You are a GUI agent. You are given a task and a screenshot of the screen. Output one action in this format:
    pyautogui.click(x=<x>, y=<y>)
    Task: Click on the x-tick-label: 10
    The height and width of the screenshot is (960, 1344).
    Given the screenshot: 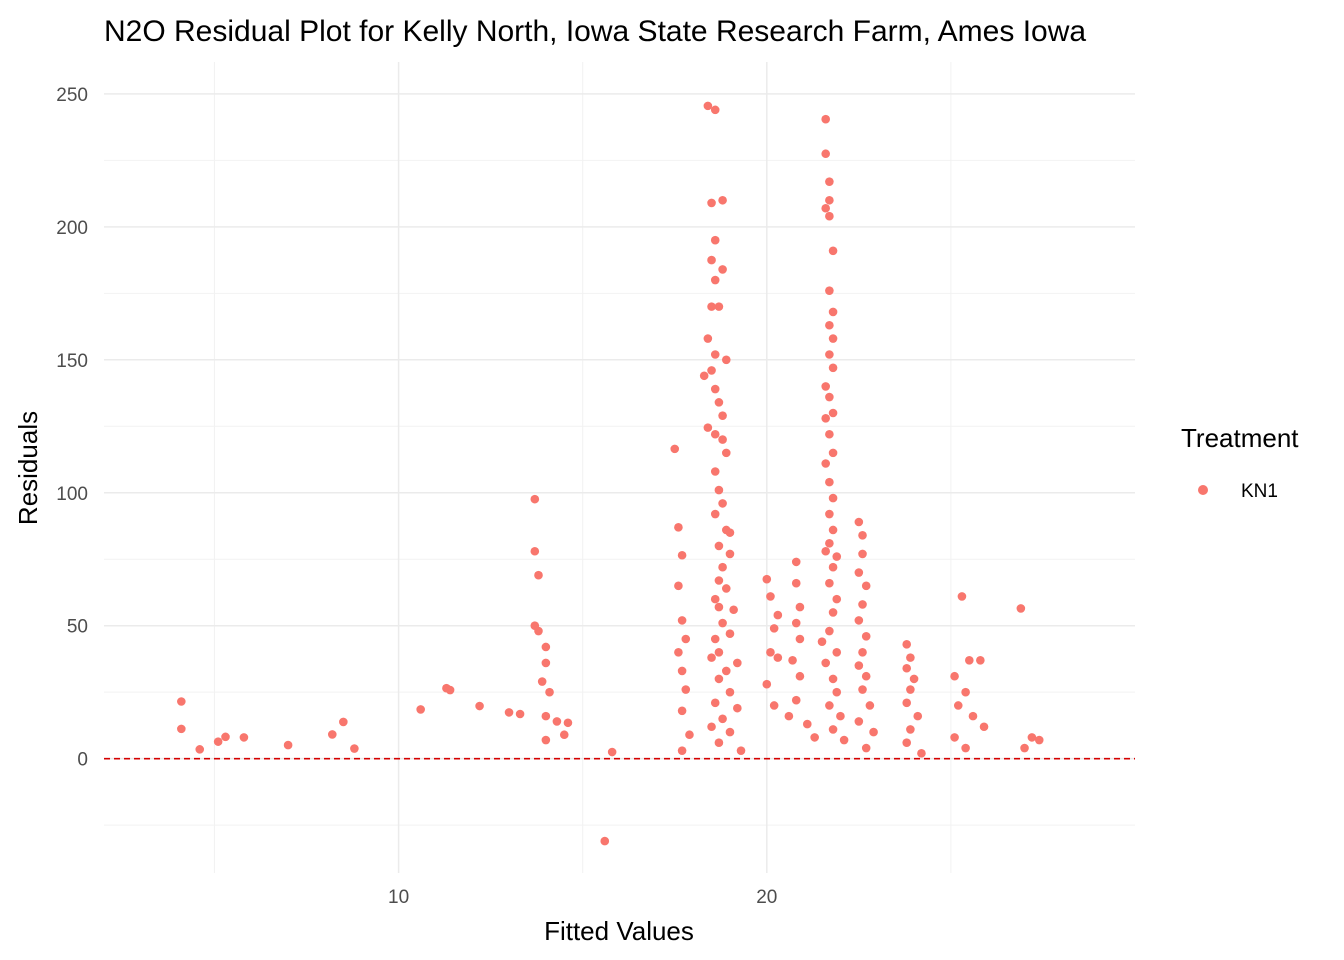 What is the action you would take?
    pyautogui.click(x=398, y=897)
    